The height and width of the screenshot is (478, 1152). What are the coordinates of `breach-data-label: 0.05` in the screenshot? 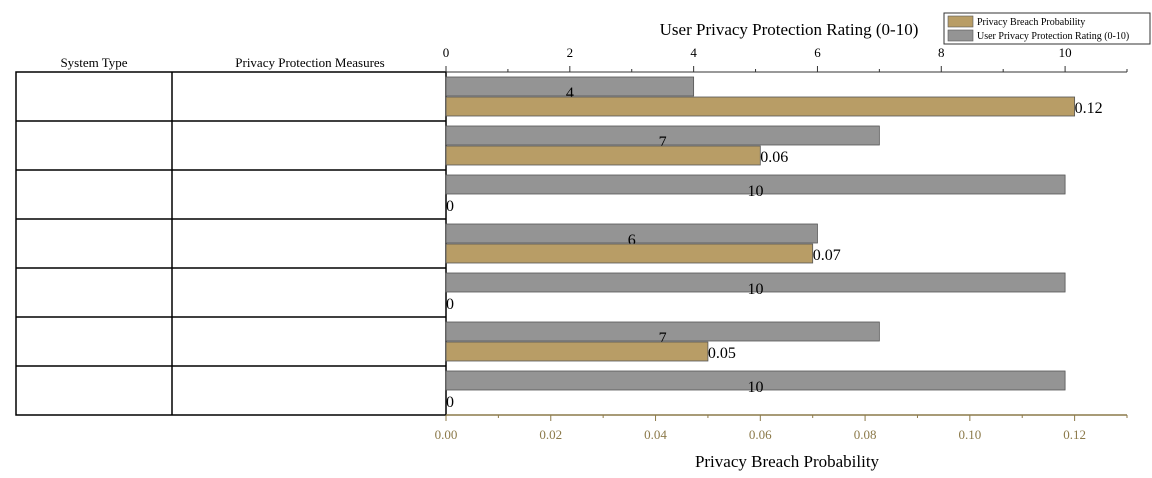 It's located at (722, 353).